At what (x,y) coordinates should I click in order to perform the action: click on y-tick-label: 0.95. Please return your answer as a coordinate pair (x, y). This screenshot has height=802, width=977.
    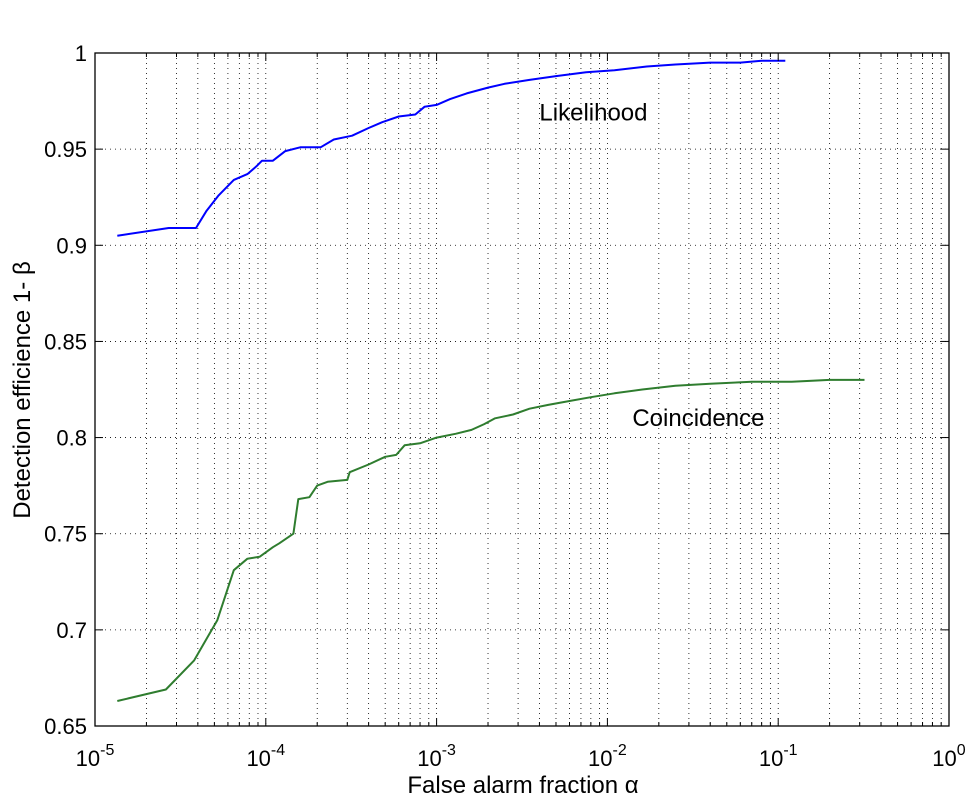
    Looking at the image, I should click on (65, 149).